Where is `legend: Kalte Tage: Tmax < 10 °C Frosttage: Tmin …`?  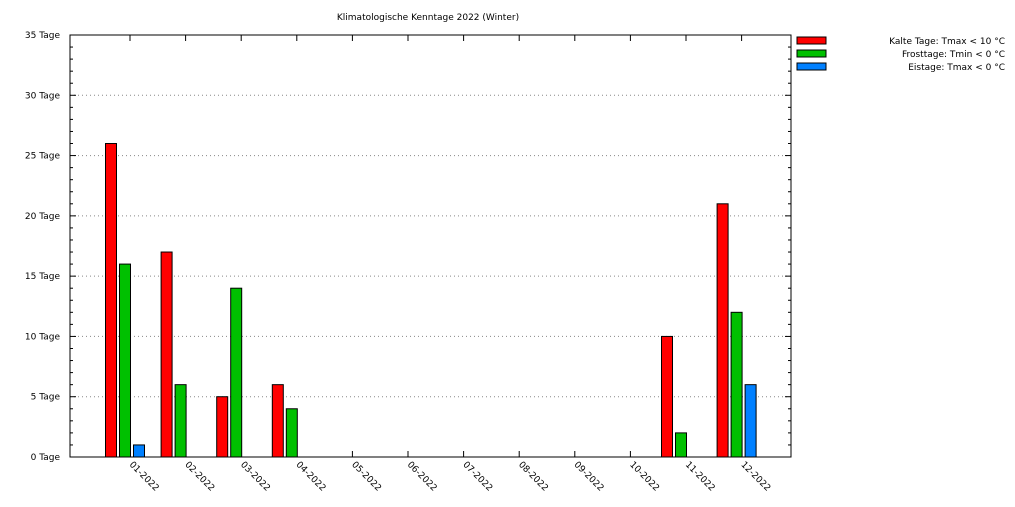
legend: Kalte Tage: Tmax < 10 °C Frosttage: Tmin … is located at coordinates (900, 54).